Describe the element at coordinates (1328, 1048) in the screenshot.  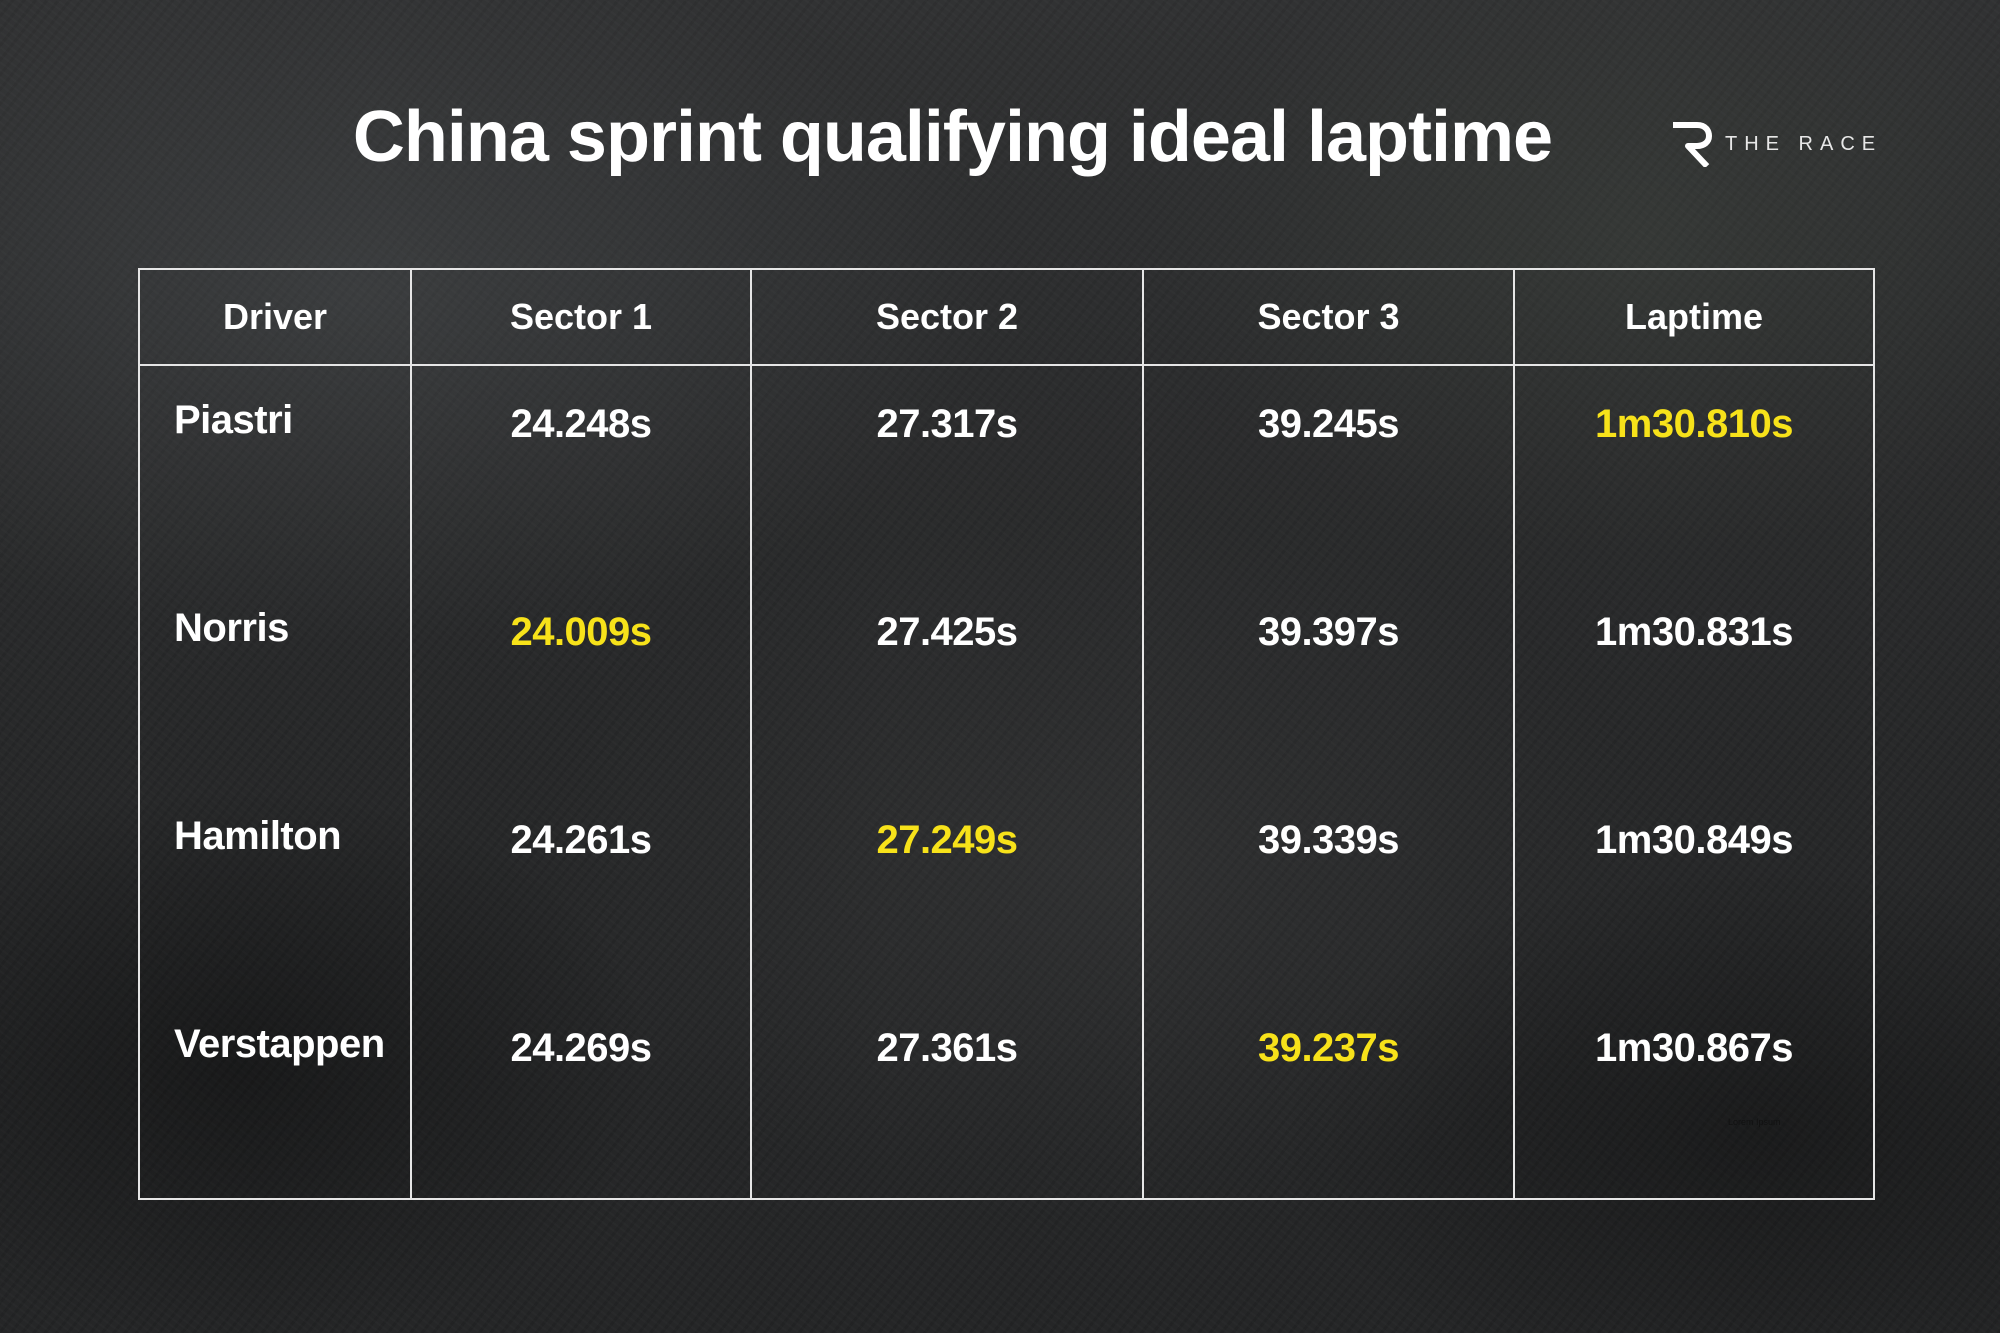
I see `sector-3-value: 39.237s` at that location.